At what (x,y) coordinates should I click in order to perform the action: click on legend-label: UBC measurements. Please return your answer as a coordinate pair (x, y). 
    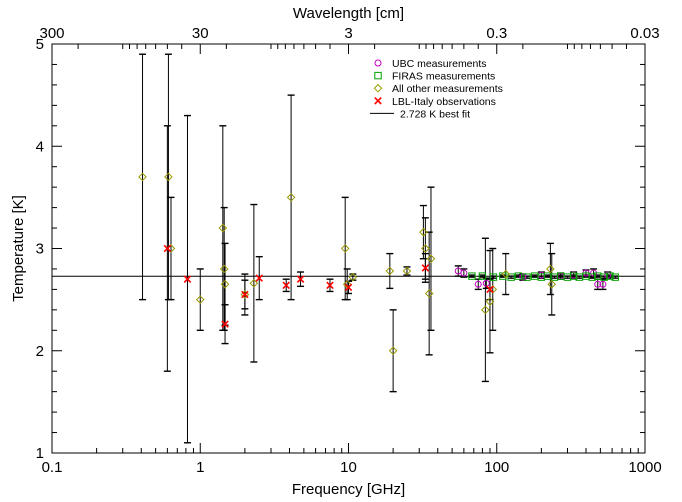
    Looking at the image, I should click on (439, 64).